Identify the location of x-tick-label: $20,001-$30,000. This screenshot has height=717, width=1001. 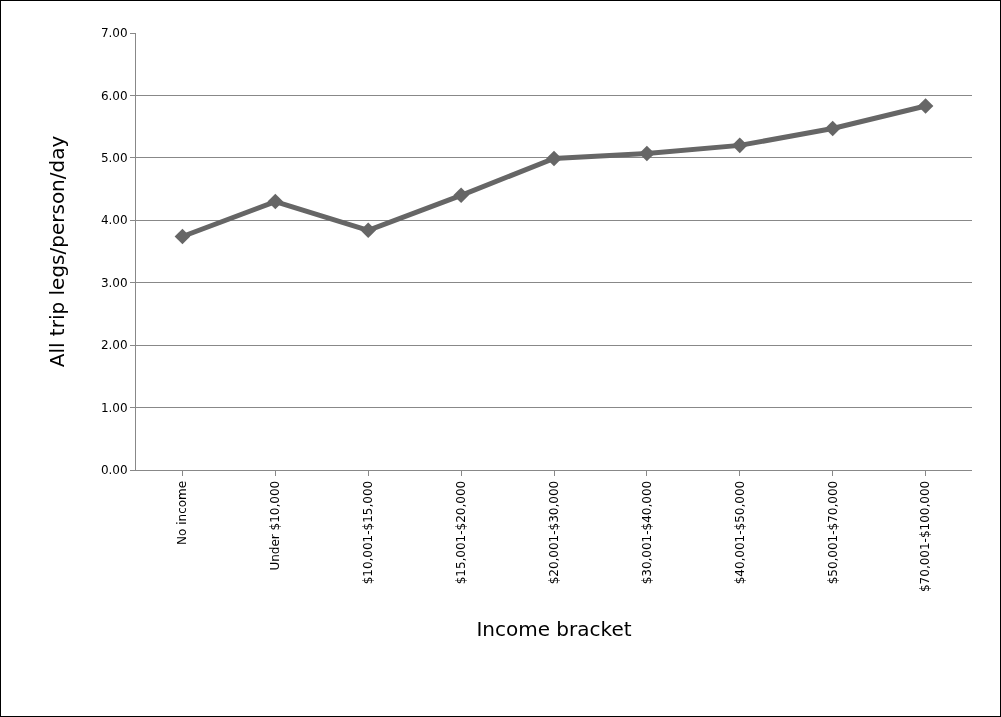
(553, 532).